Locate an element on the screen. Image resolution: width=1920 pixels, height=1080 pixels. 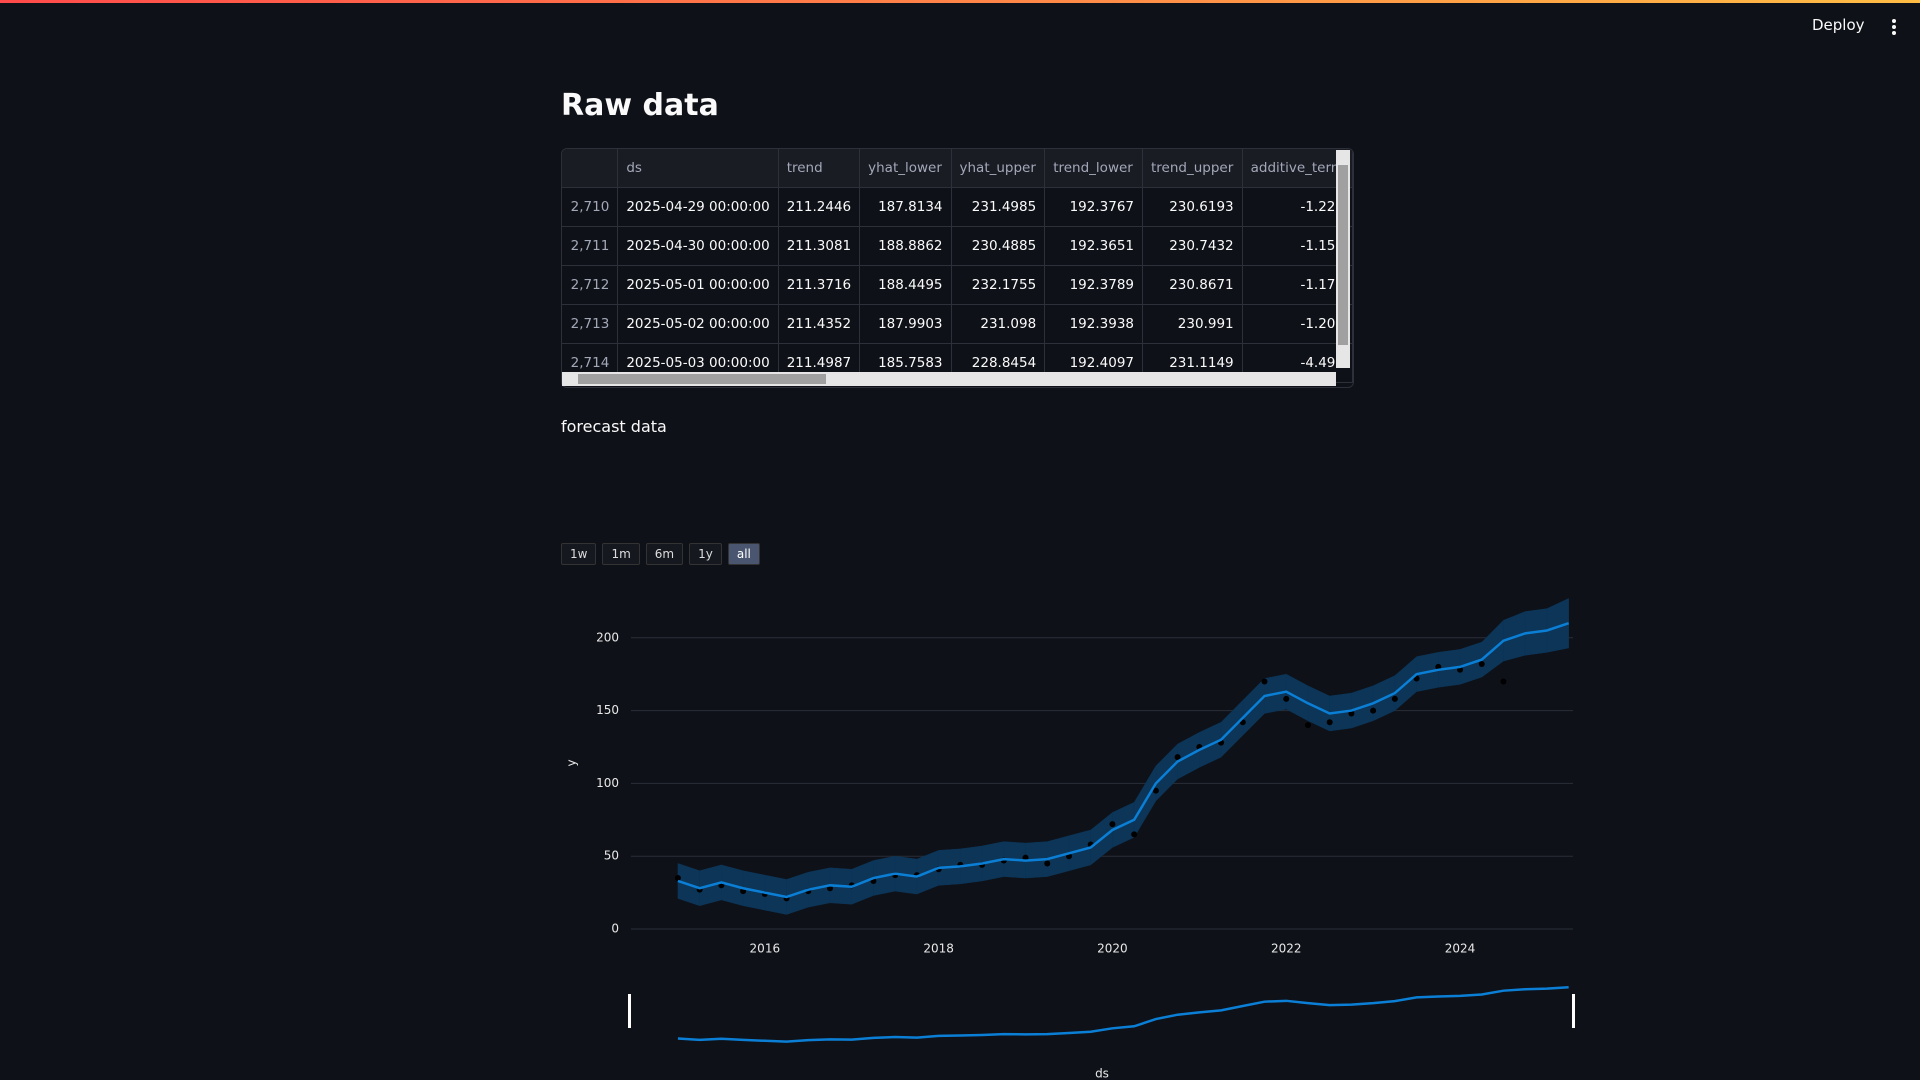
column-header: ds is located at coordinates (698, 168).